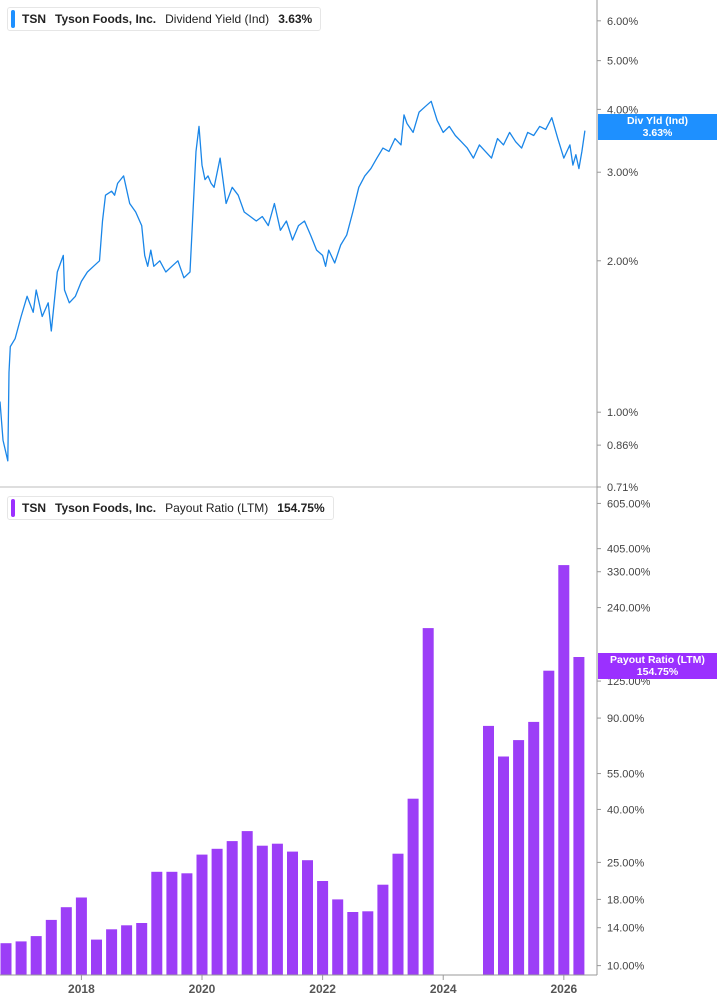 This screenshot has height=1005, width=717. What do you see at coordinates (657, 133) in the screenshot?
I see `yield-tag-value: 3.63%` at bounding box center [657, 133].